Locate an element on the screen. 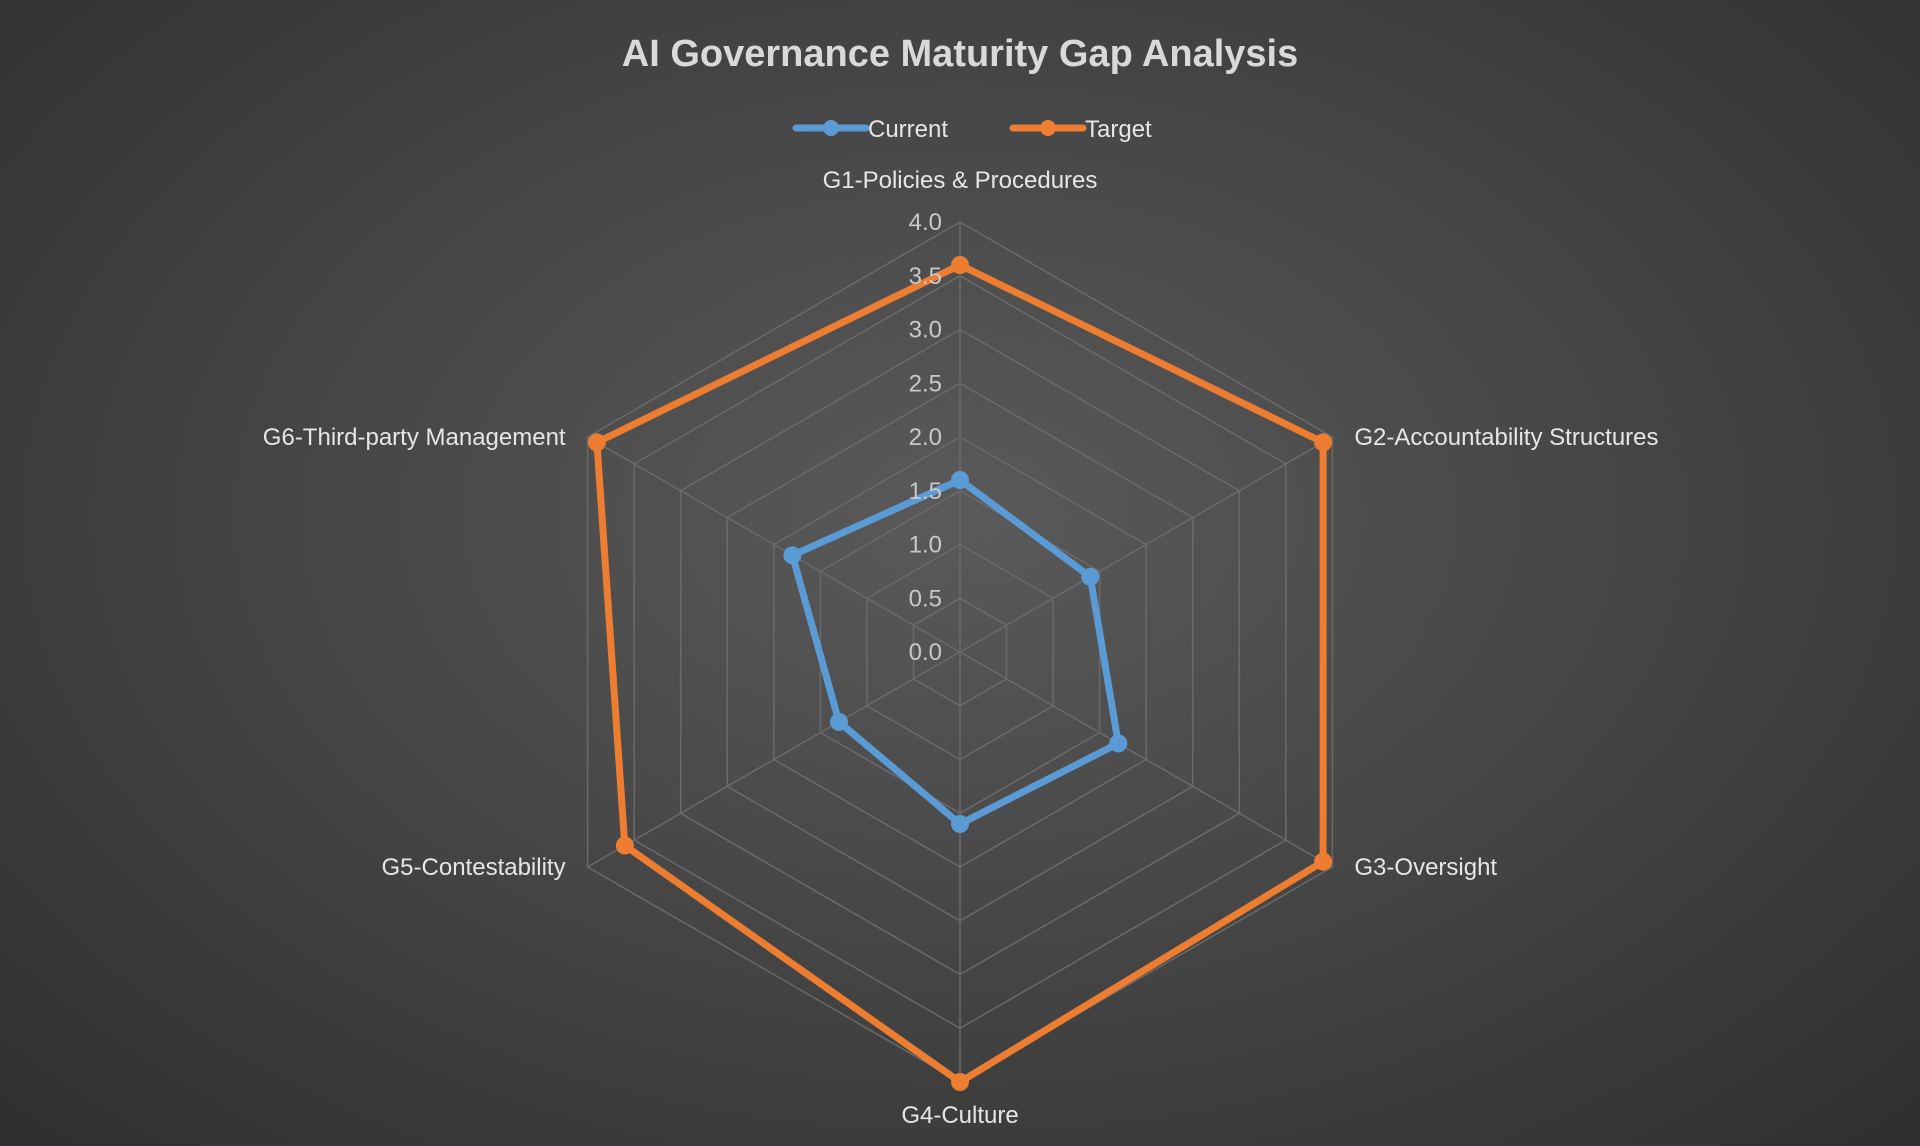 This screenshot has height=1146, width=1920. tick-label: 3.0 is located at coordinates (925, 330).